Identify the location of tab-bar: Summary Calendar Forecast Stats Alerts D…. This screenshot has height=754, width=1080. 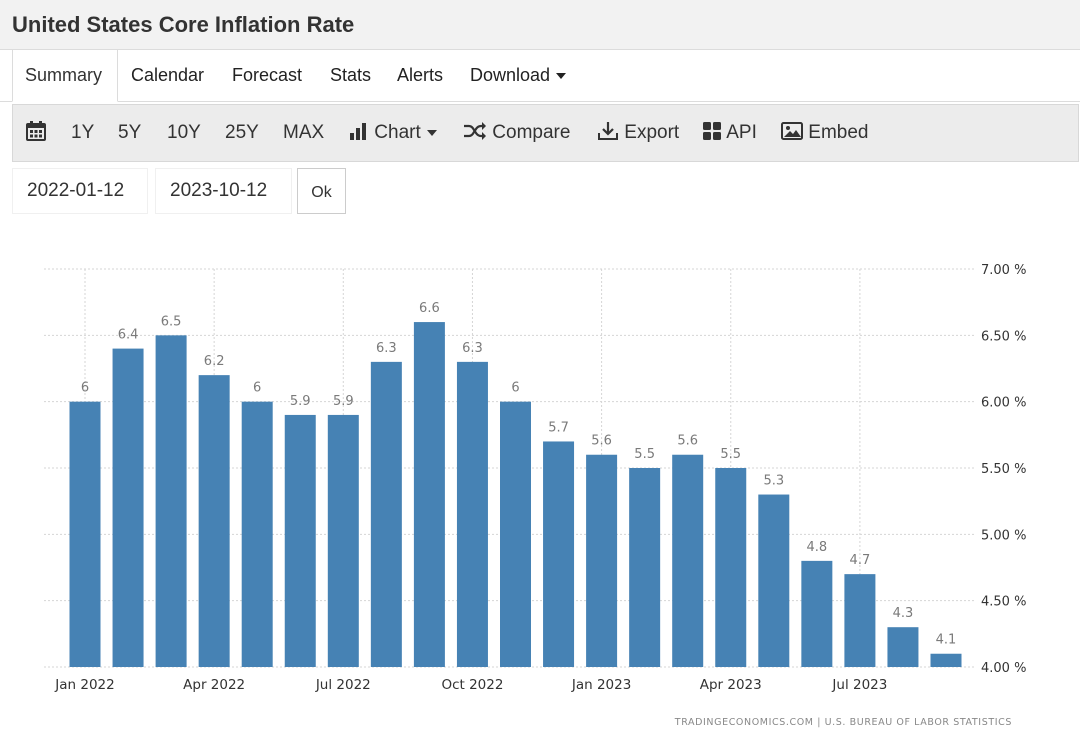
(540, 76).